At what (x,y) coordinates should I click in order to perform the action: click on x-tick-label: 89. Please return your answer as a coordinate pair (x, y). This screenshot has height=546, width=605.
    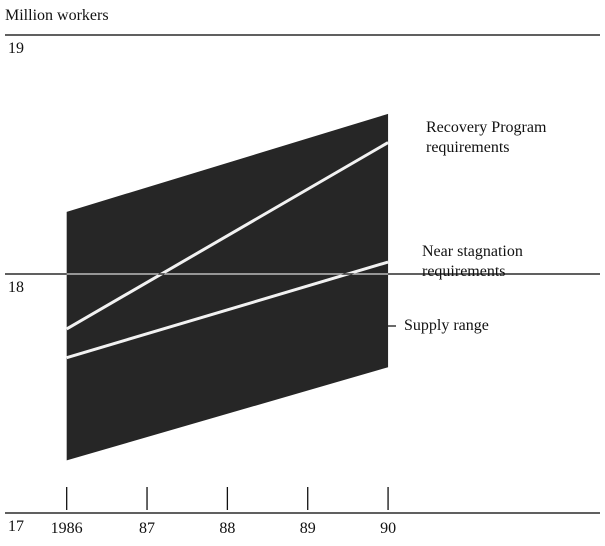
    Looking at the image, I should click on (308, 528).